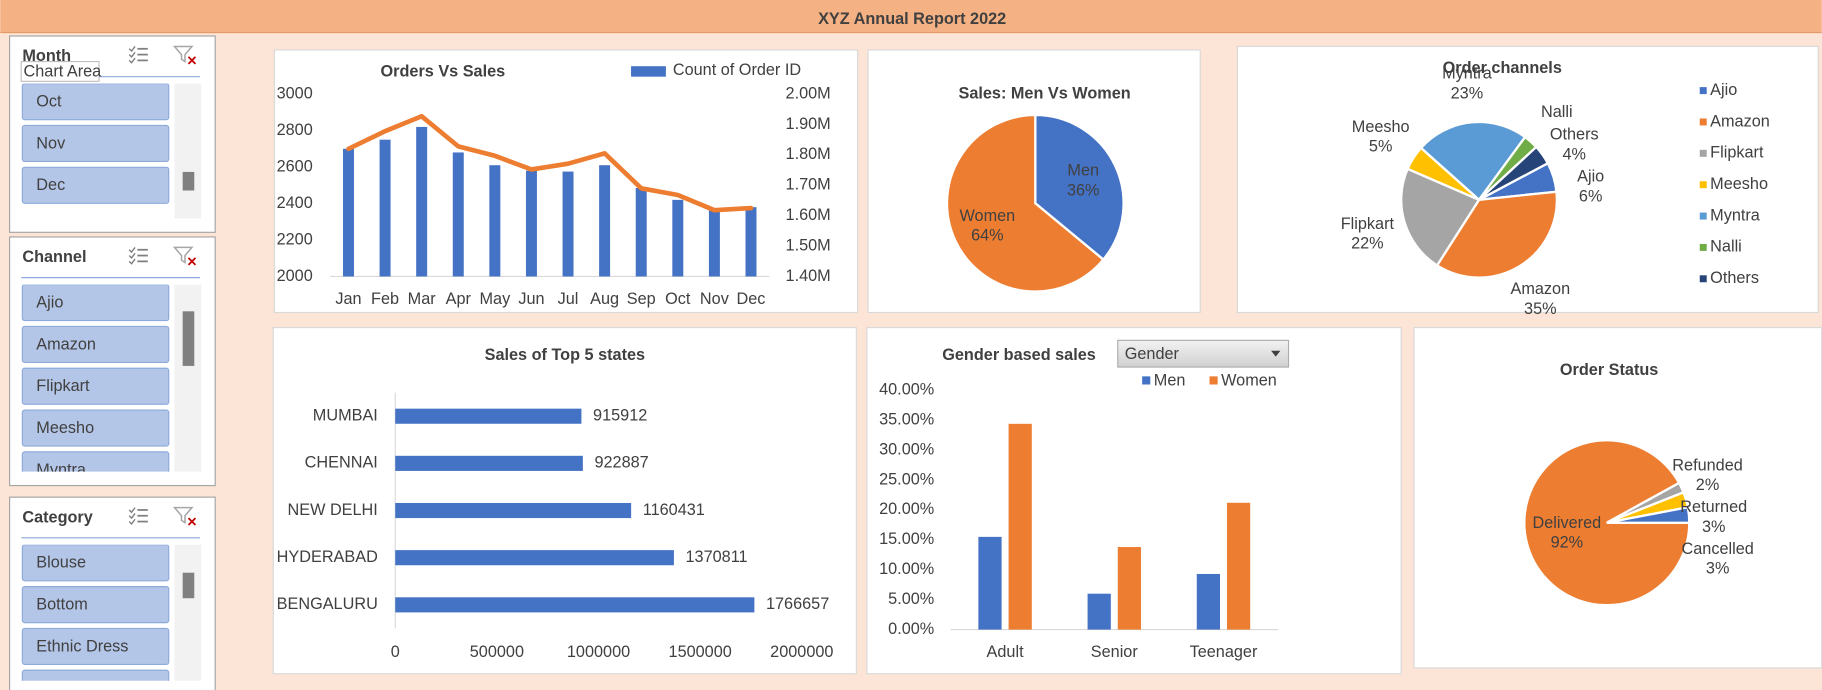 The image size is (1822, 690). Describe the element at coordinates (61, 563) in the screenshot. I see `slicer-item: Blouse` at that location.